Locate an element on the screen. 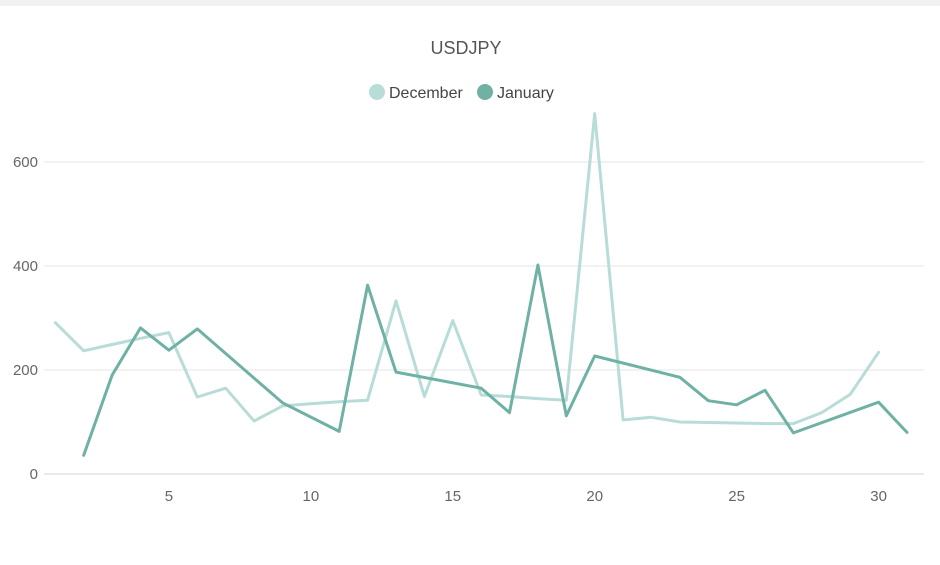 The width and height of the screenshot is (940, 565). y-tick-label-0: 0 is located at coordinates (34, 474).